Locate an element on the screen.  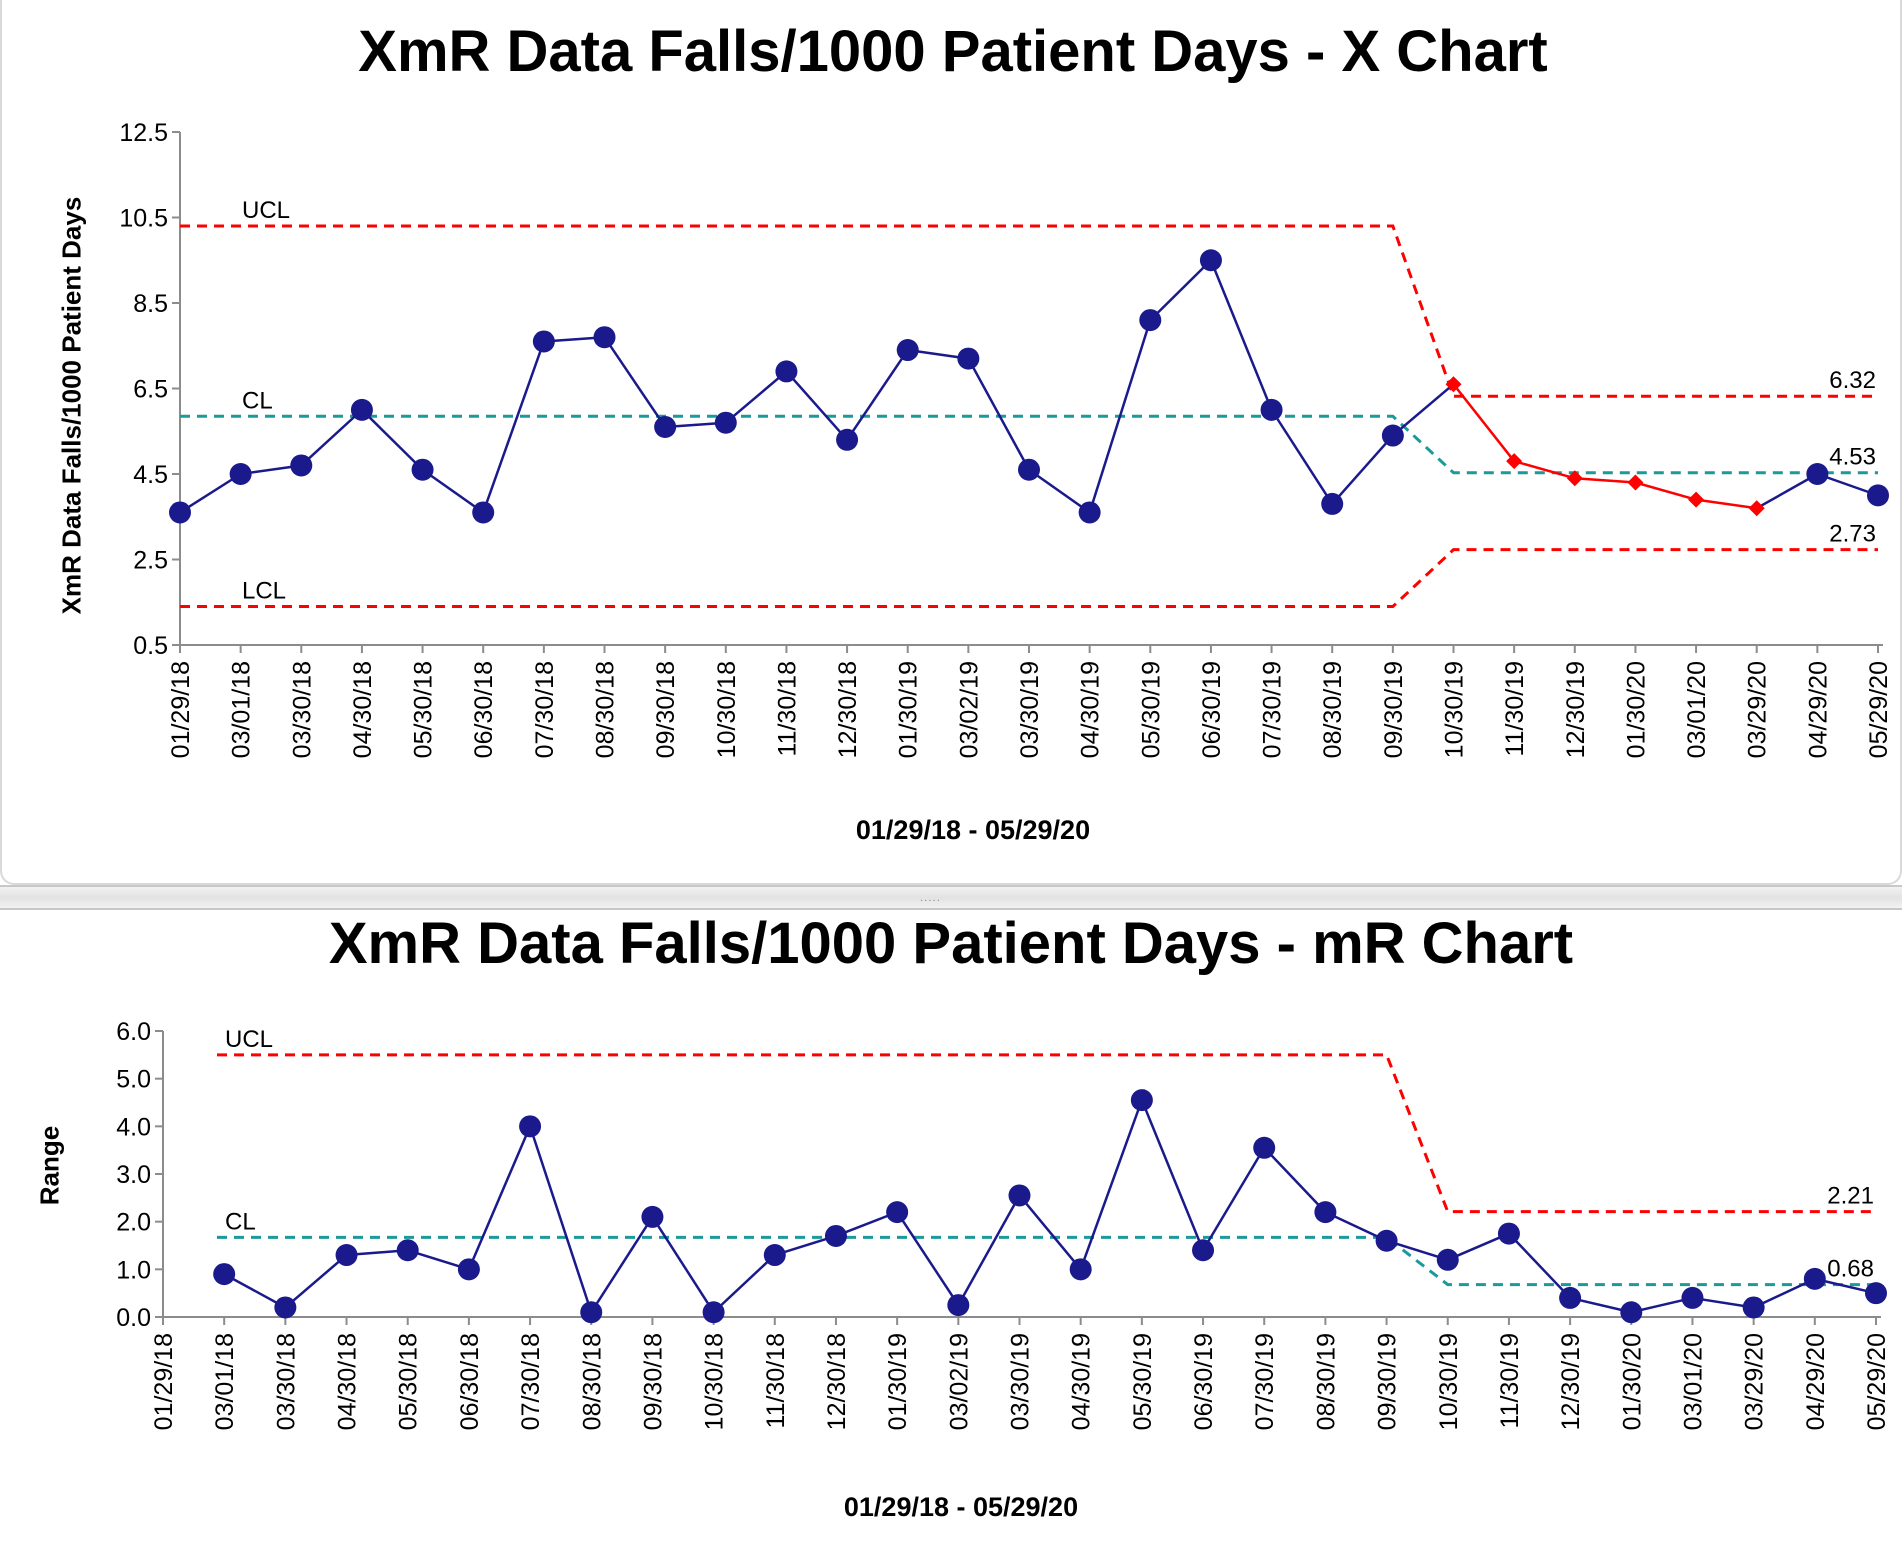
mr-chart-y-tick-label: 4.0 is located at coordinates (133, 1127).